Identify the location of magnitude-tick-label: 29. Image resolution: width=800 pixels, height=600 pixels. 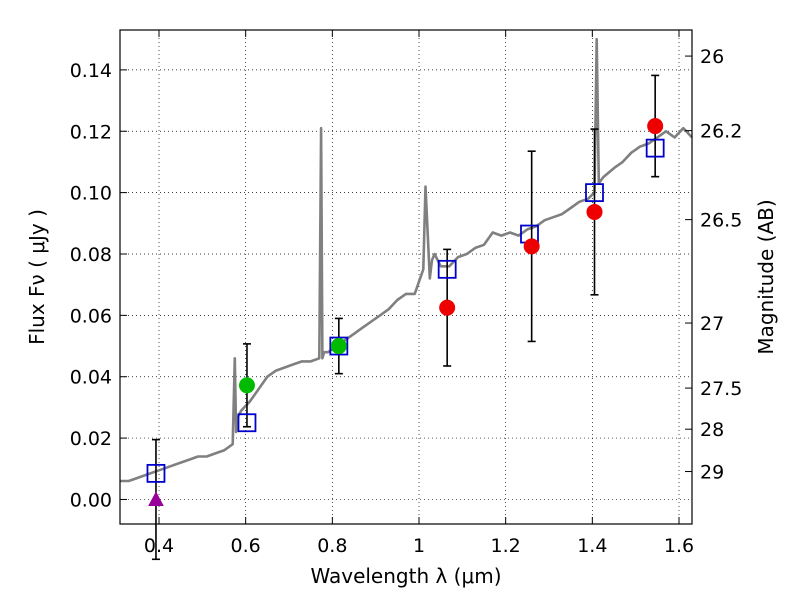
(712, 473).